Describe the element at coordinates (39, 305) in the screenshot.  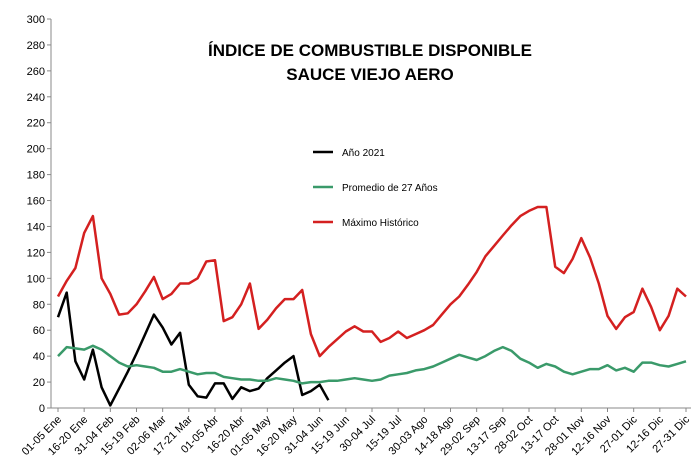
I see `y-tick-label: 80` at that location.